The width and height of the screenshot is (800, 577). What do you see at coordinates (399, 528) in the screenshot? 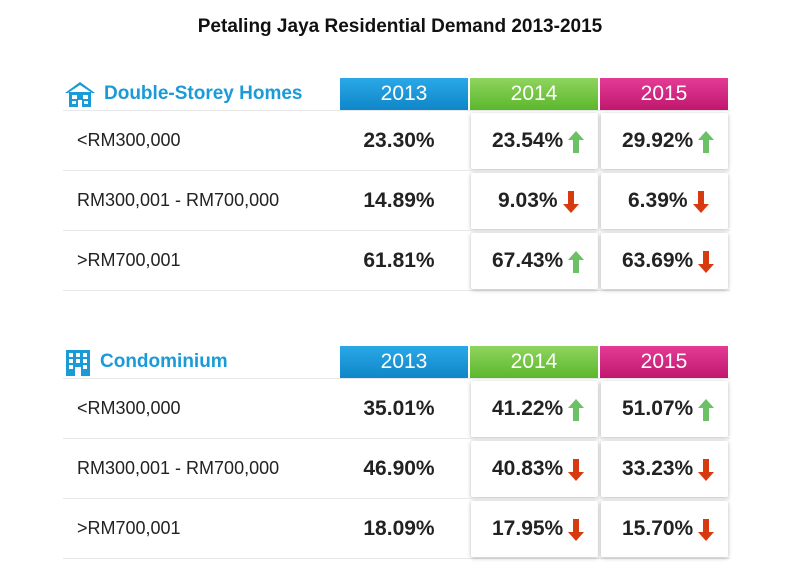
I see `value-2013: 18.09%` at bounding box center [399, 528].